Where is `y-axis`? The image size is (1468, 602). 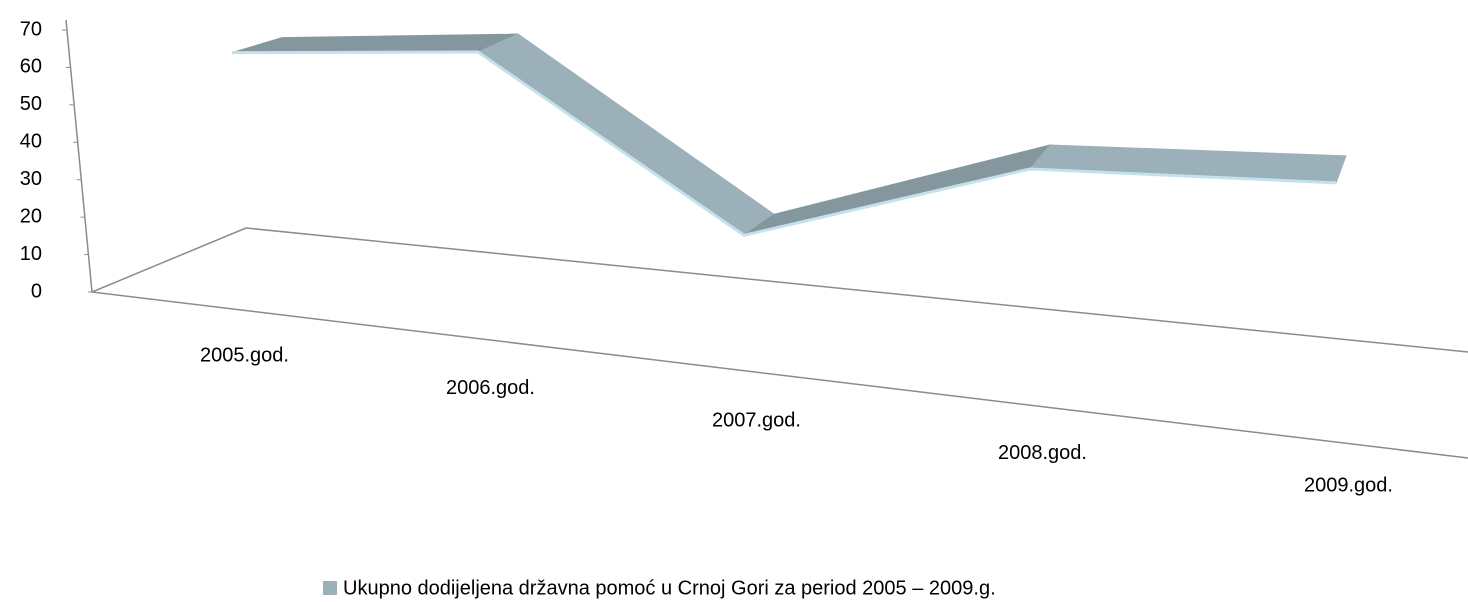 y-axis is located at coordinates (79, 156).